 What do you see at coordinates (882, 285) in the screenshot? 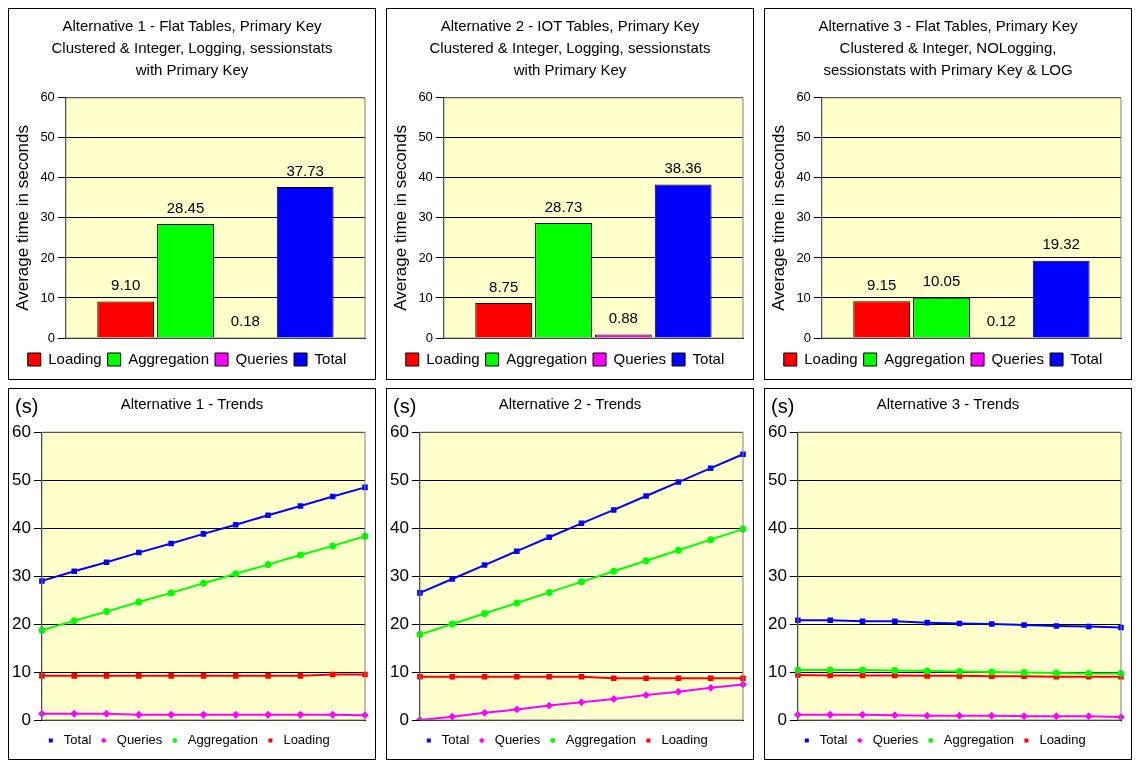
I see `data-label: 9.15` at bounding box center [882, 285].